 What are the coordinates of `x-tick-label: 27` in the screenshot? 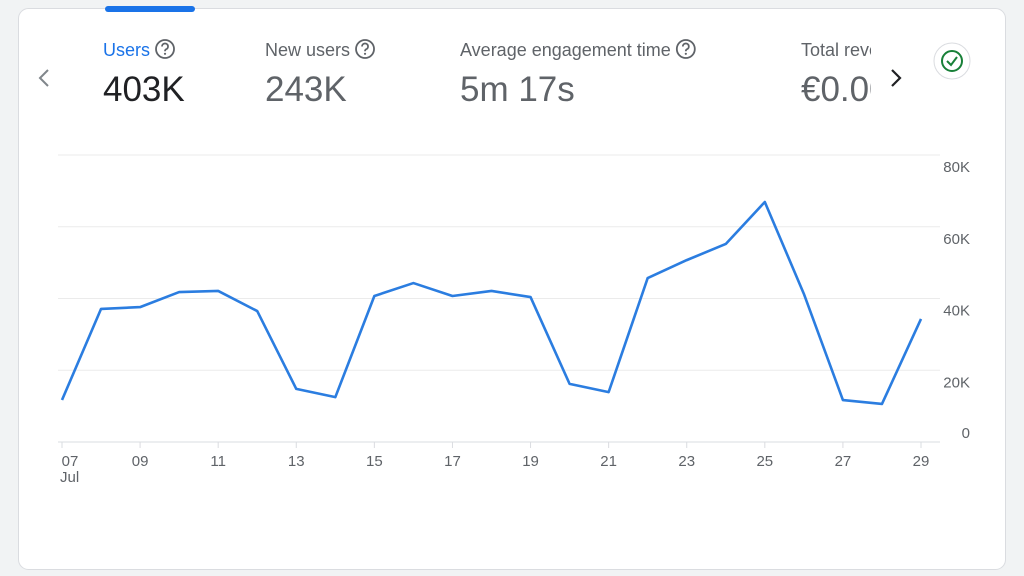 It's located at (843, 461).